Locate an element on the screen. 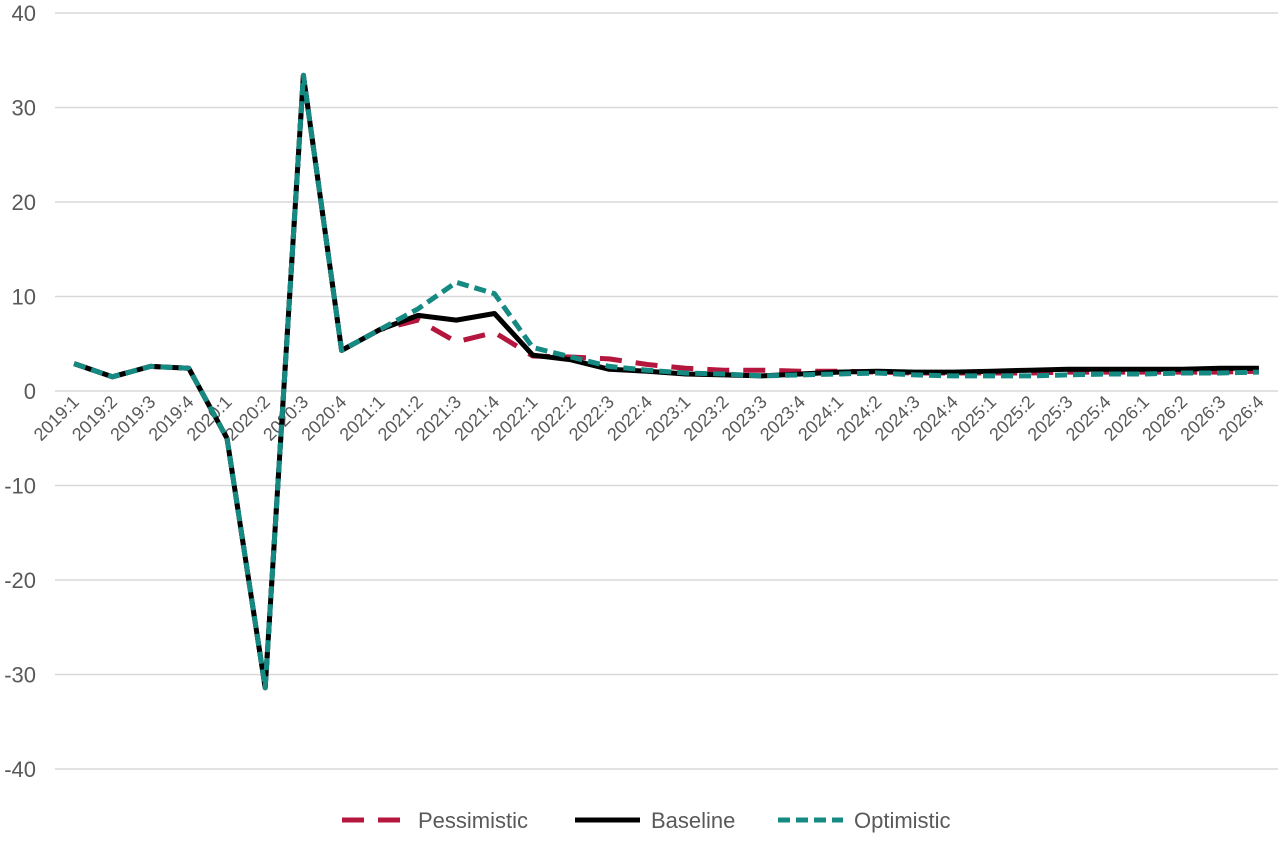 This screenshot has height=850, width=1281. y-axis: 40 30 20 10 0 -10 -20 -30 -40 is located at coordinates (20, 391).